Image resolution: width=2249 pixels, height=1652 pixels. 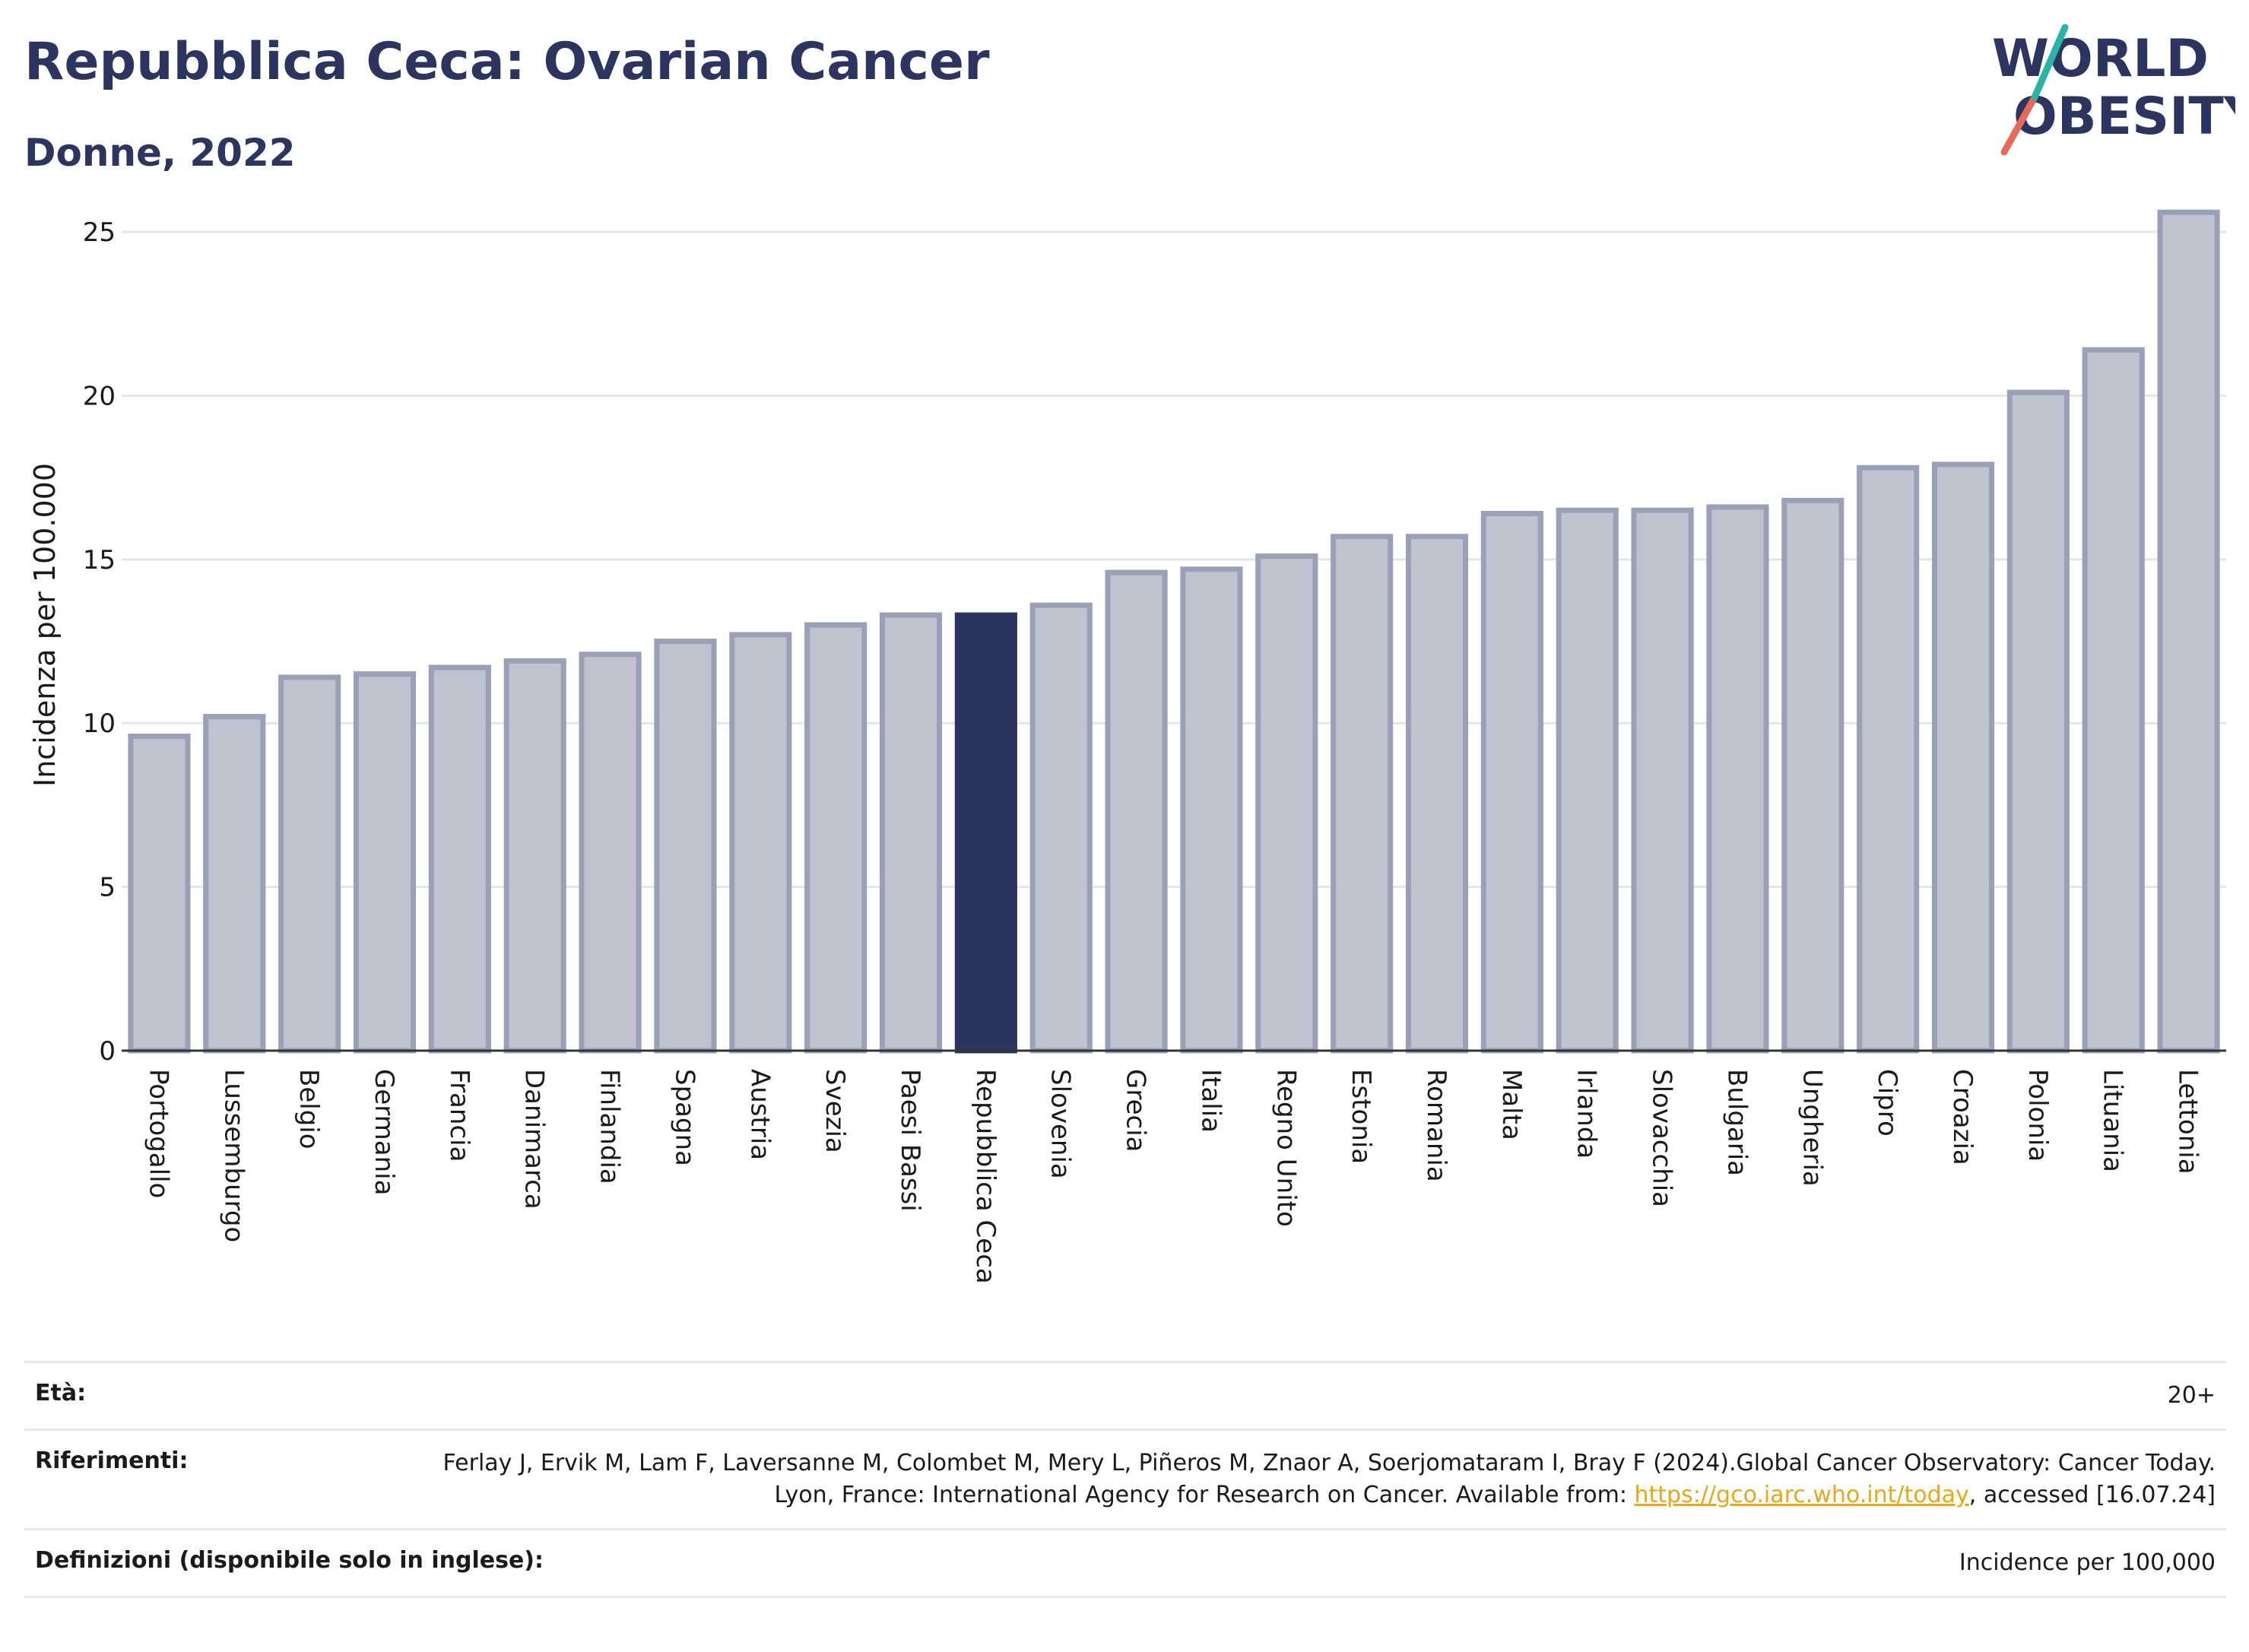 I want to click on x-tick-label: Ungheria, so click(x=1812, y=1128).